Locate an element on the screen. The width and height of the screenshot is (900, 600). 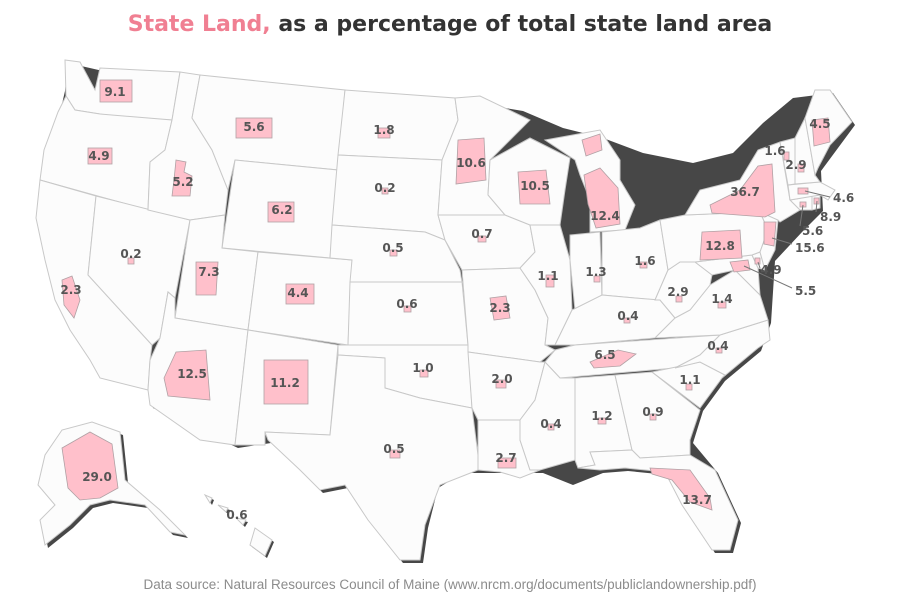
label-NJ: 15.6 is located at coordinates (810, 248).